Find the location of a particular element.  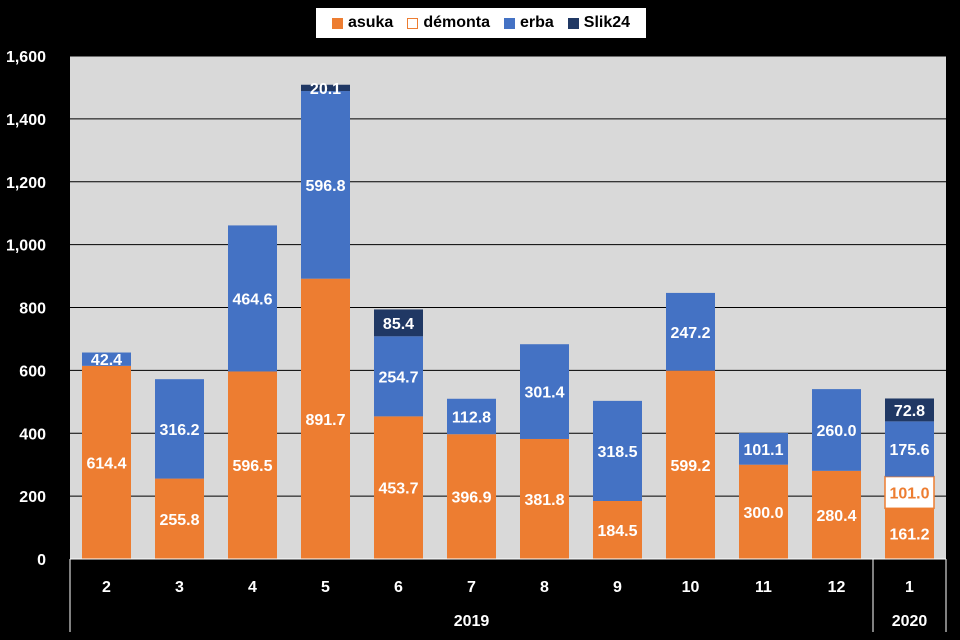

data-label: 453.7 is located at coordinates (398, 489).